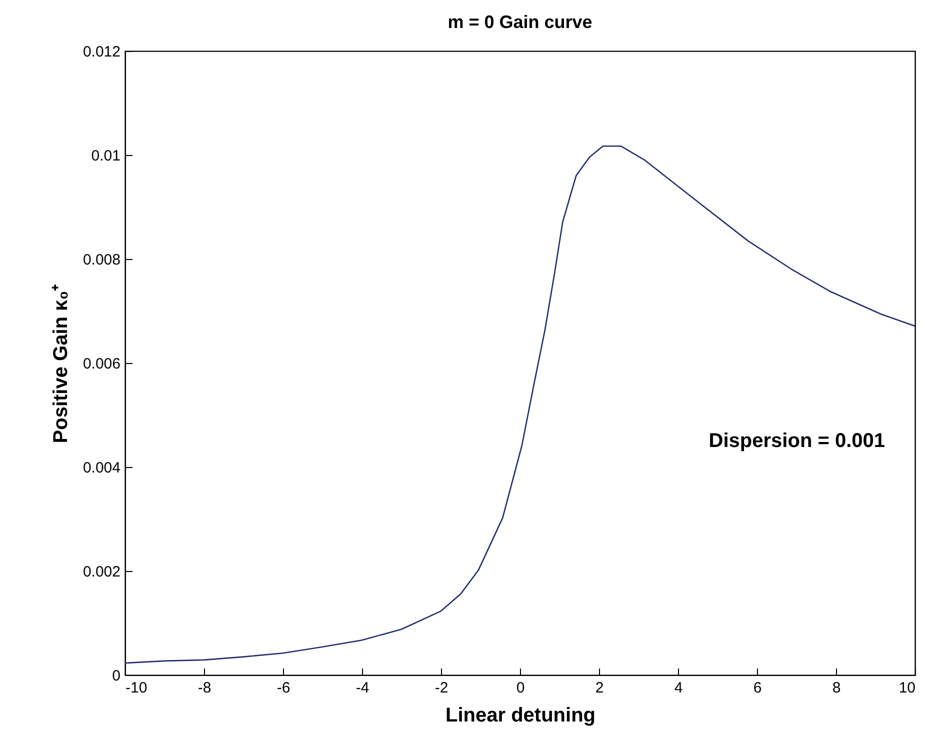 The height and width of the screenshot is (751, 933). Describe the element at coordinates (520, 22) in the screenshot. I see `chart-title: m = 0 Gain curve` at that location.